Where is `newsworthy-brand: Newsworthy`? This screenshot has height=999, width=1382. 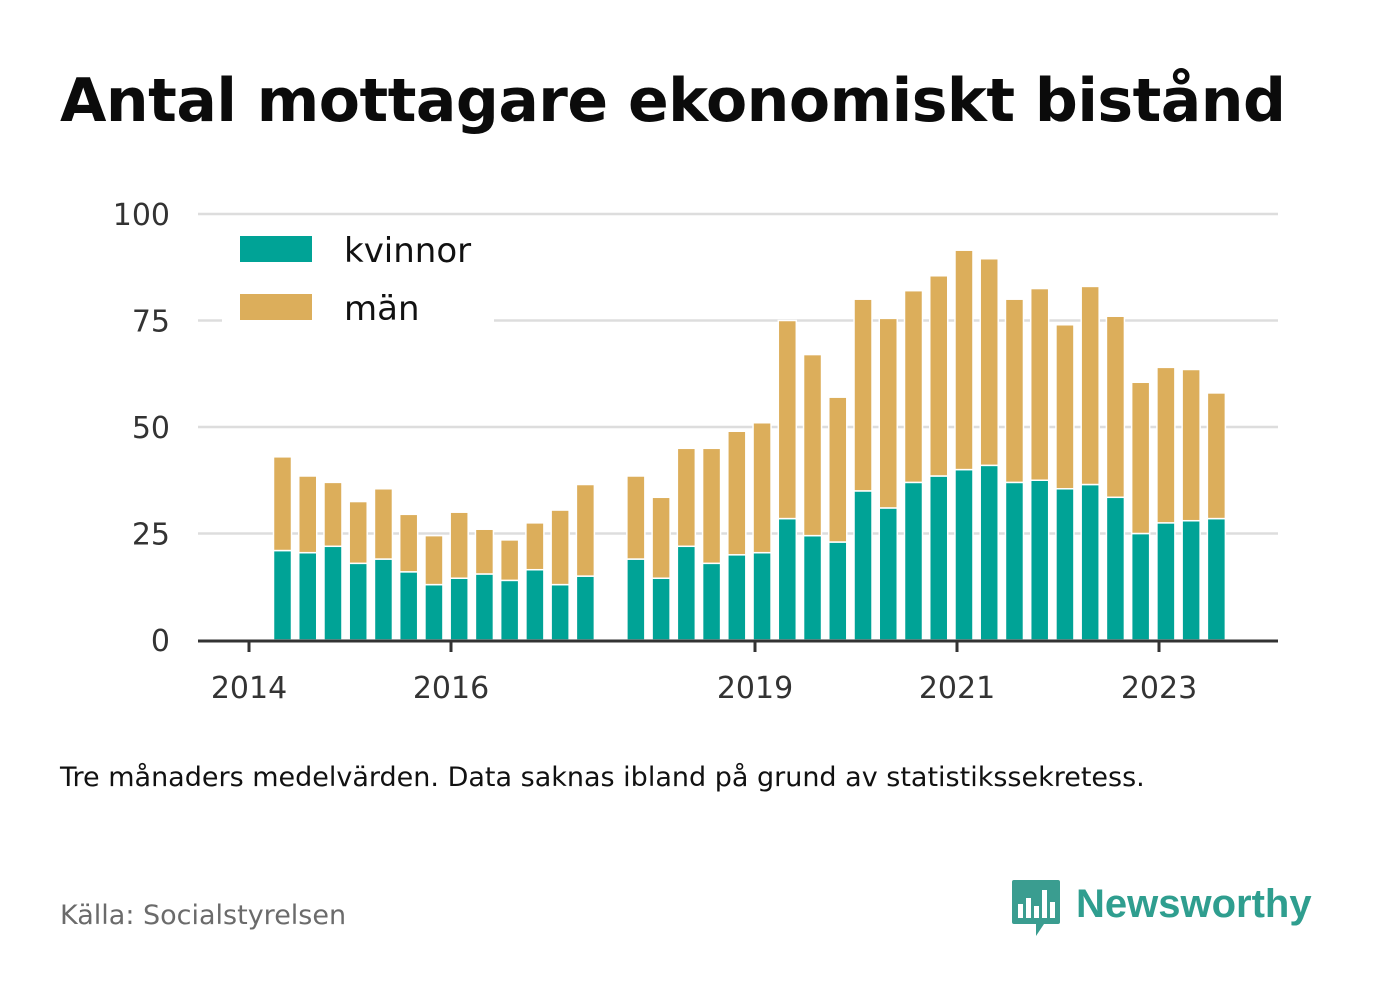 newsworthy-brand: Newsworthy is located at coordinates (1161, 909).